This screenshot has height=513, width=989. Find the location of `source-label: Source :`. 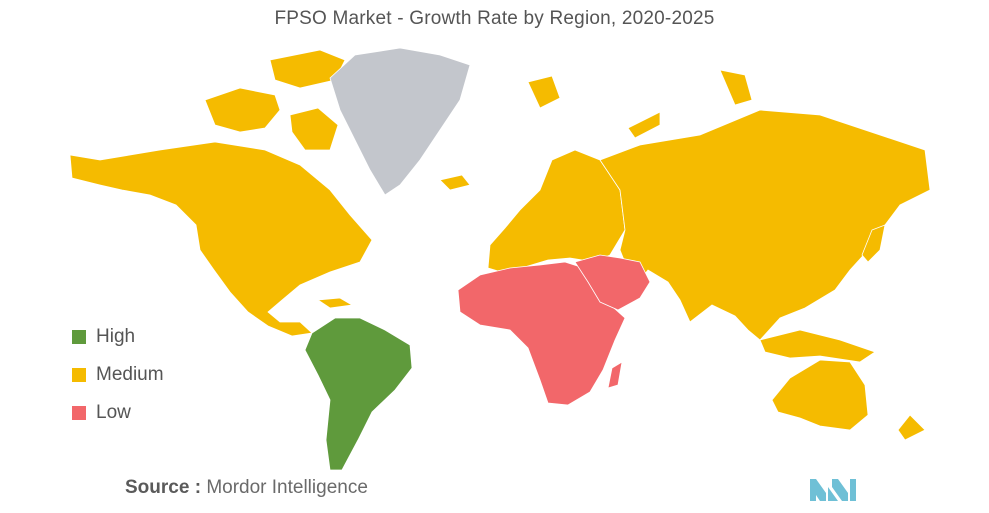

source-label: Source : is located at coordinates (163, 487).